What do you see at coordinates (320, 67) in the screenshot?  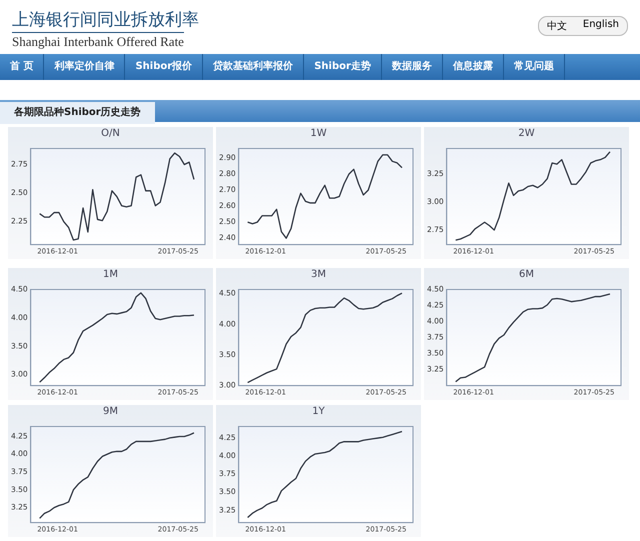 I see `menu-bar: 首 页 利率定价自律 Shibor报价 贷款基础利率报价 Shibor走势 数据服务 信息披露 常见问题` at bounding box center [320, 67].